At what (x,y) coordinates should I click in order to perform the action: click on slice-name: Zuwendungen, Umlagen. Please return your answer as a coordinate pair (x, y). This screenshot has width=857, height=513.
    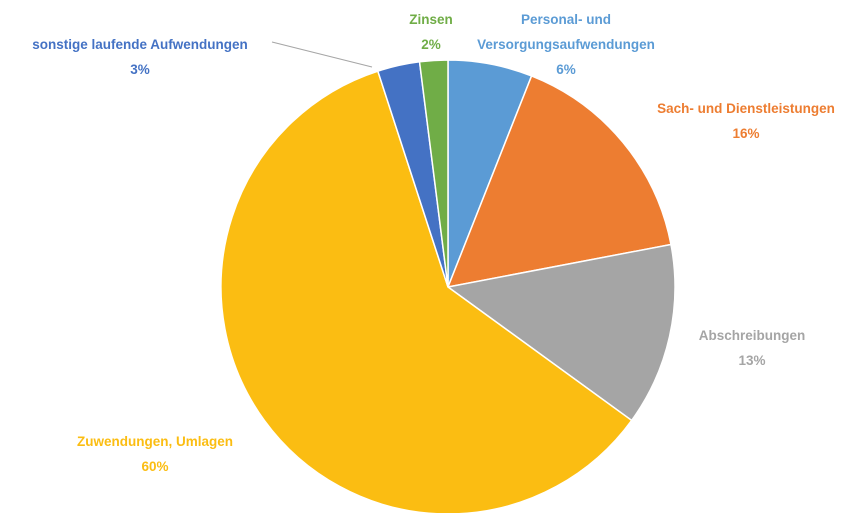
    Looking at the image, I should click on (154, 441).